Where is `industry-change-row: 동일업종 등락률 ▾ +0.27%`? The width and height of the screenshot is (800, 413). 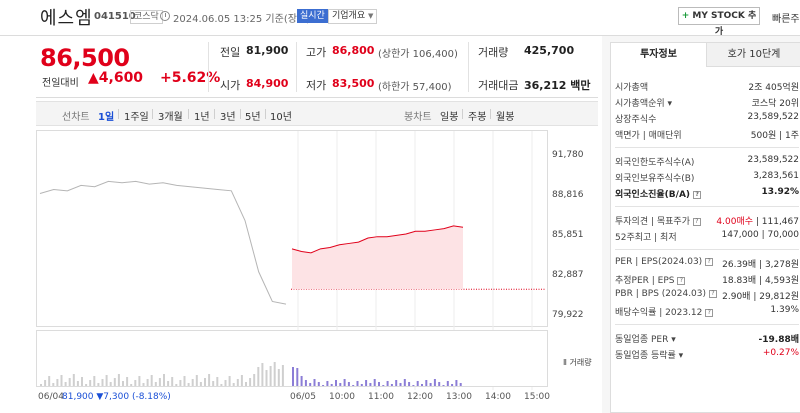
industry-change-row: 동일업종 등락률 ▾ +0.27% is located at coordinates (707, 355).